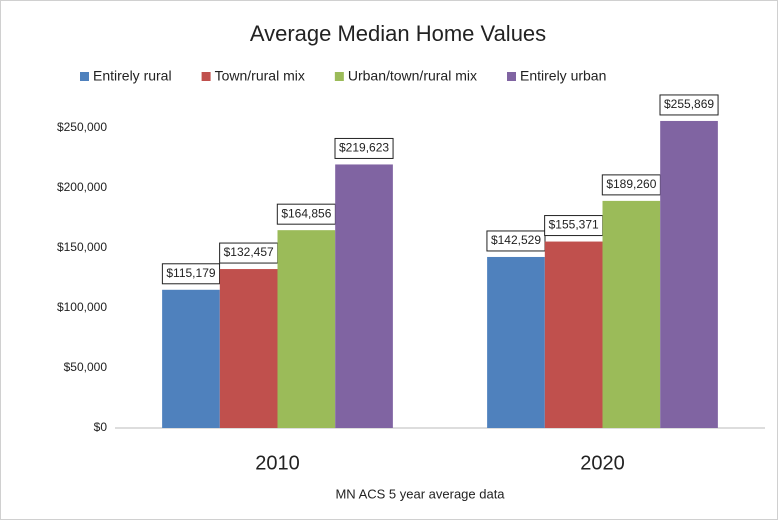 Image resolution: width=779 pixels, height=521 pixels. Describe the element at coordinates (132, 76) in the screenshot. I see `legend-label: Entirely rural` at that location.